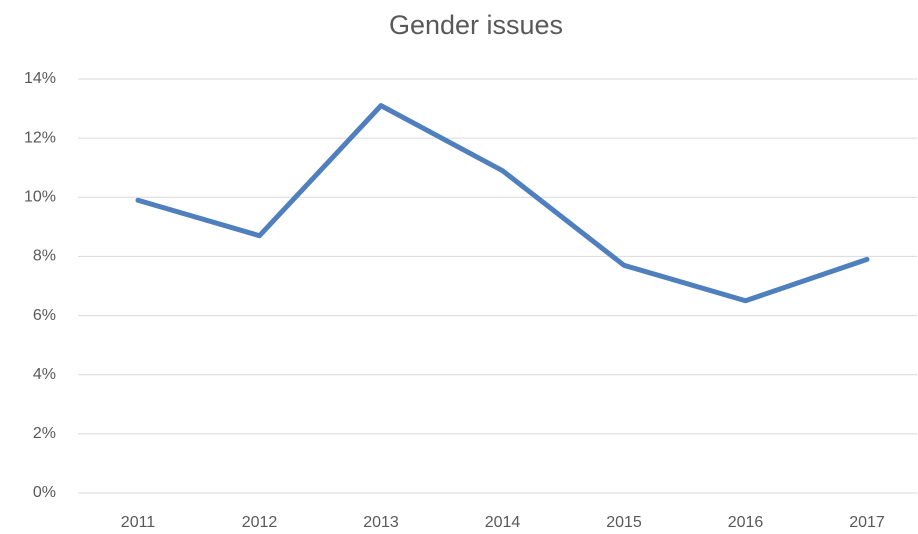  What do you see at coordinates (624, 522) in the screenshot?
I see `x-tick-label: 2015` at bounding box center [624, 522].